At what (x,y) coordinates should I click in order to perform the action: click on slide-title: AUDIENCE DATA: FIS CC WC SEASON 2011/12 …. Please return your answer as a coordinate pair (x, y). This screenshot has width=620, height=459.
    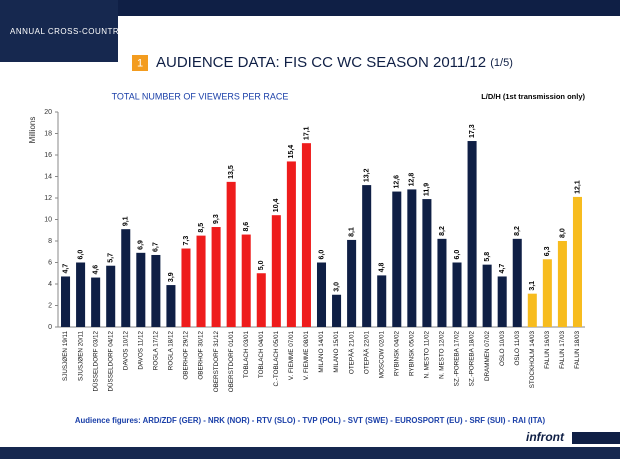
    Looking at the image, I should click on (334, 62).